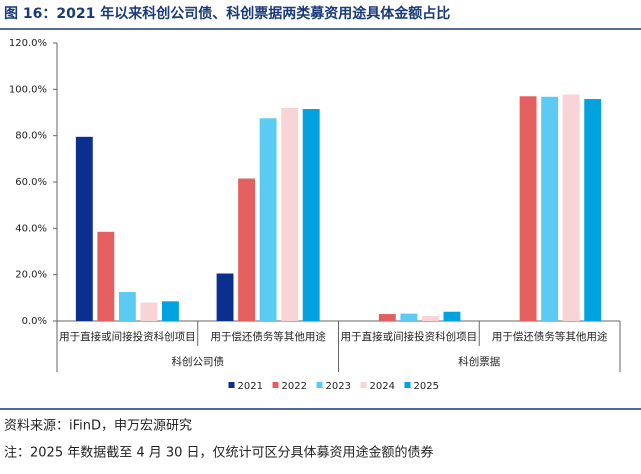 Image resolution: width=641 pixels, height=474 pixels. Describe the element at coordinates (338, 386) in the screenshot. I see `legend-label: 2023` at that location.